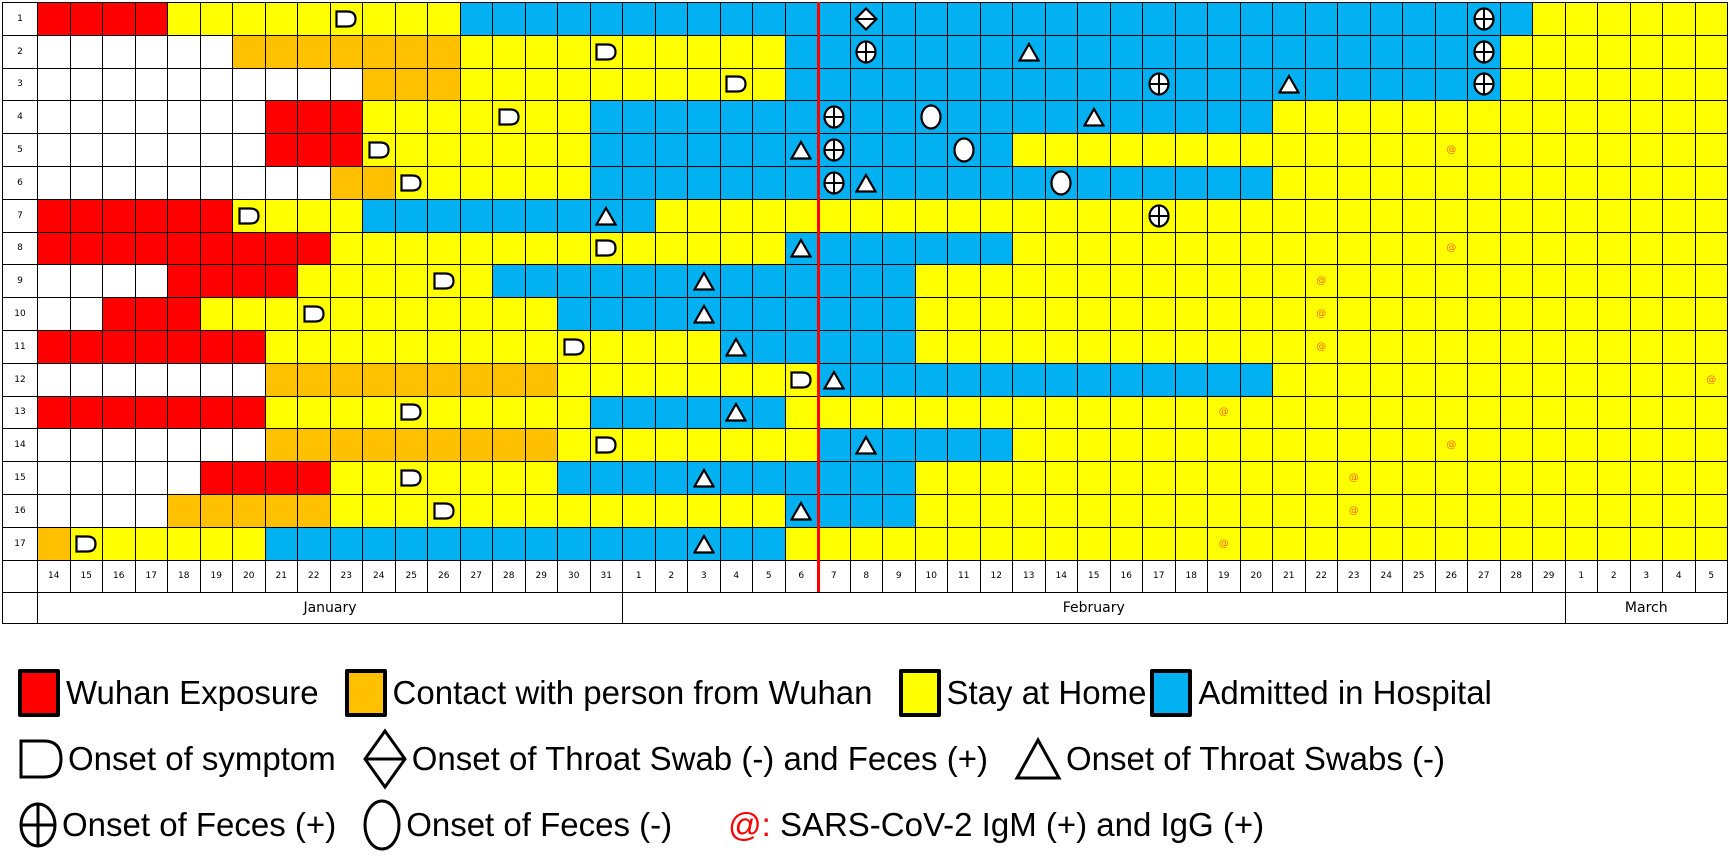 This screenshot has width=1730, height=859. Describe the element at coordinates (168, 693) in the screenshot. I see `legend-item-wuhan-exposure: Wuhan Exposure` at that location.